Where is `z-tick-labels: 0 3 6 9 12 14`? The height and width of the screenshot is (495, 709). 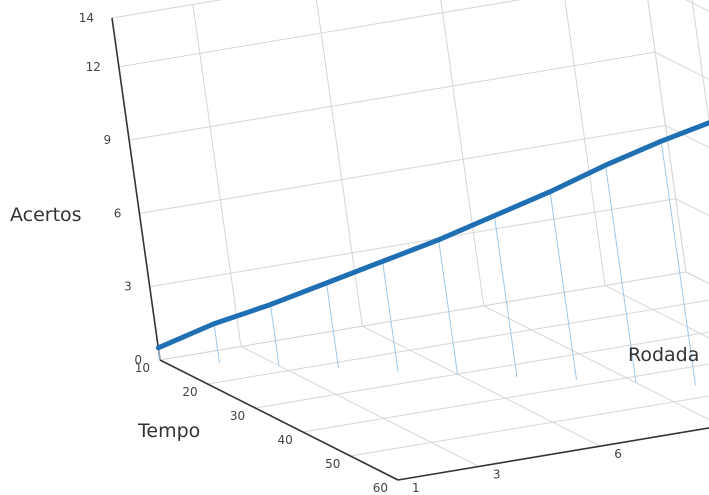
z-tick-labels: 0 3 6 9 12 14 is located at coordinates (110, 189).